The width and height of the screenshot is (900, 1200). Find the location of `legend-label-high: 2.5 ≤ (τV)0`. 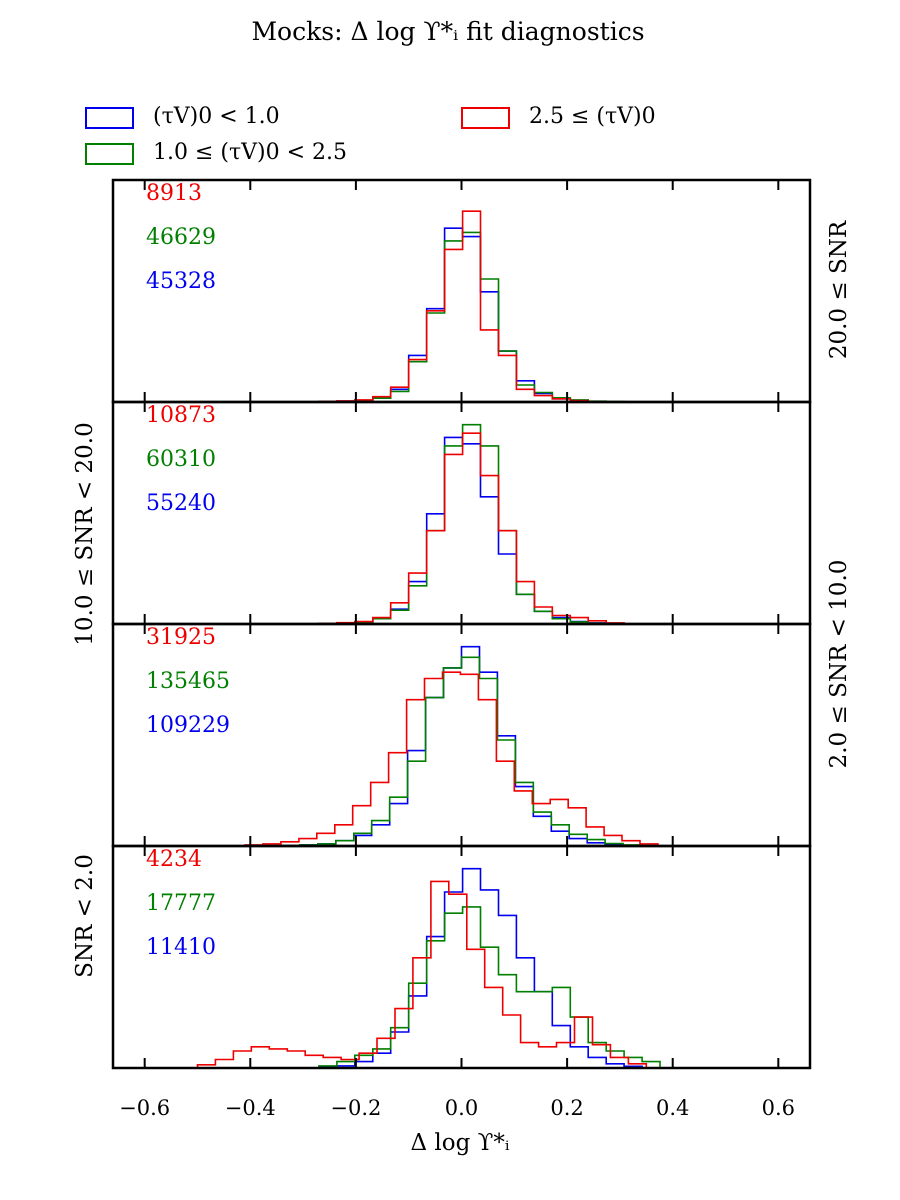

legend-label-high: 2.5 ≤ (τV)0 is located at coordinates (592, 116).